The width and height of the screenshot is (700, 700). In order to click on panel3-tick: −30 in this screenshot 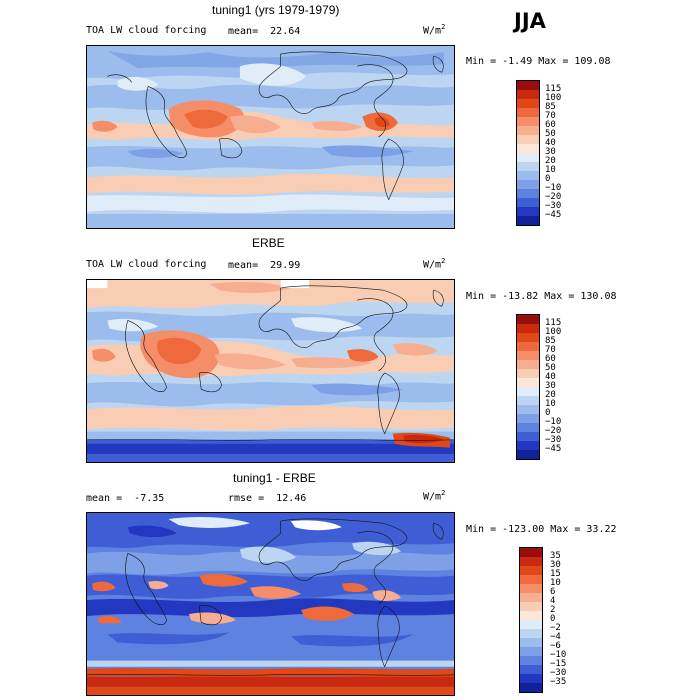, I will do `click(558, 673)`.